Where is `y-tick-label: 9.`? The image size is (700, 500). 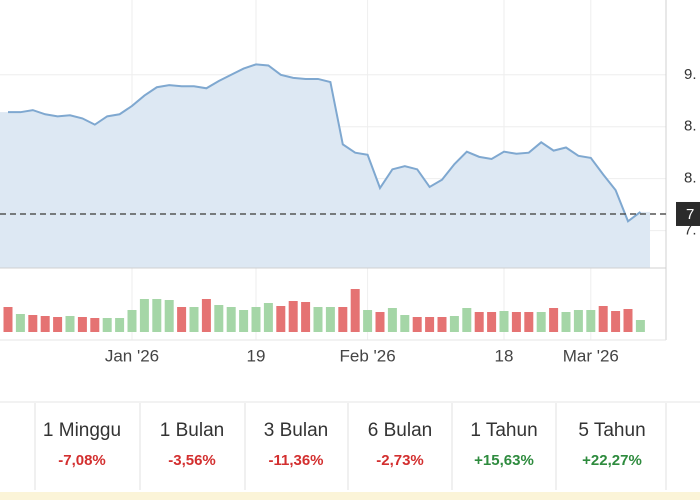 y-tick-label: 9. is located at coordinates (690, 74).